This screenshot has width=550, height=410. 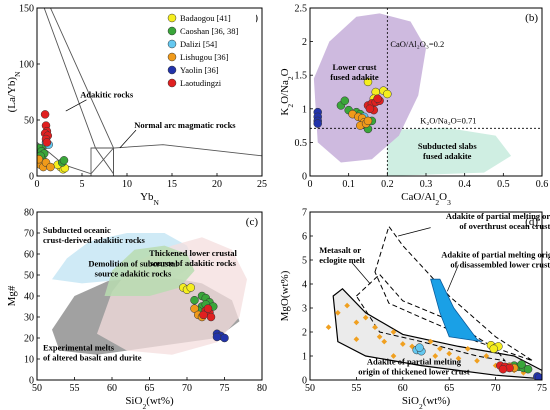 What do you see at coordinates (76, 105) in the screenshot?
I see `adakitic-arrow` at bounding box center [76, 105].